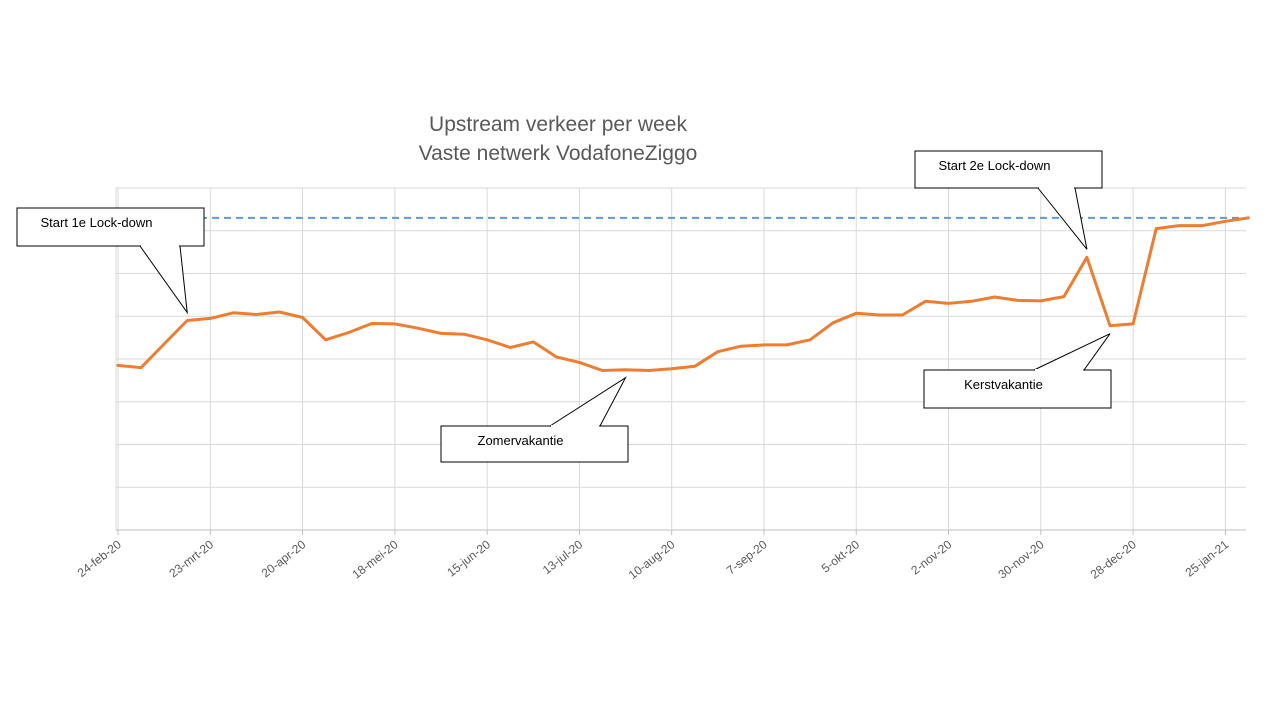  What do you see at coordinates (374, 559) in the screenshot?
I see `x-tick-label: 18-mei-20` at bounding box center [374, 559].